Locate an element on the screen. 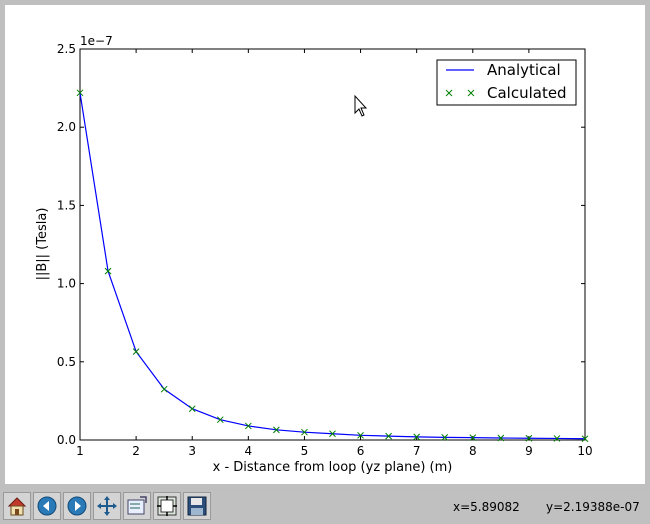 The image size is (650, 524). back-button is located at coordinates (47, 506).